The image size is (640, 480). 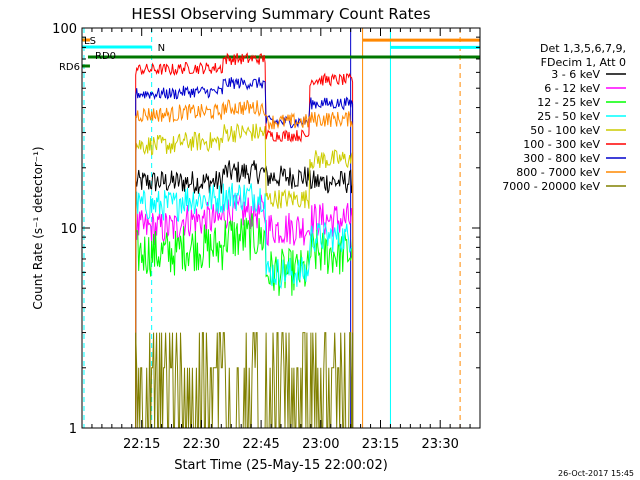 What do you see at coordinates (583, 48) in the screenshot?
I see `legend-header-0: Det 1,3,5,6,7,9,` at bounding box center [583, 48].